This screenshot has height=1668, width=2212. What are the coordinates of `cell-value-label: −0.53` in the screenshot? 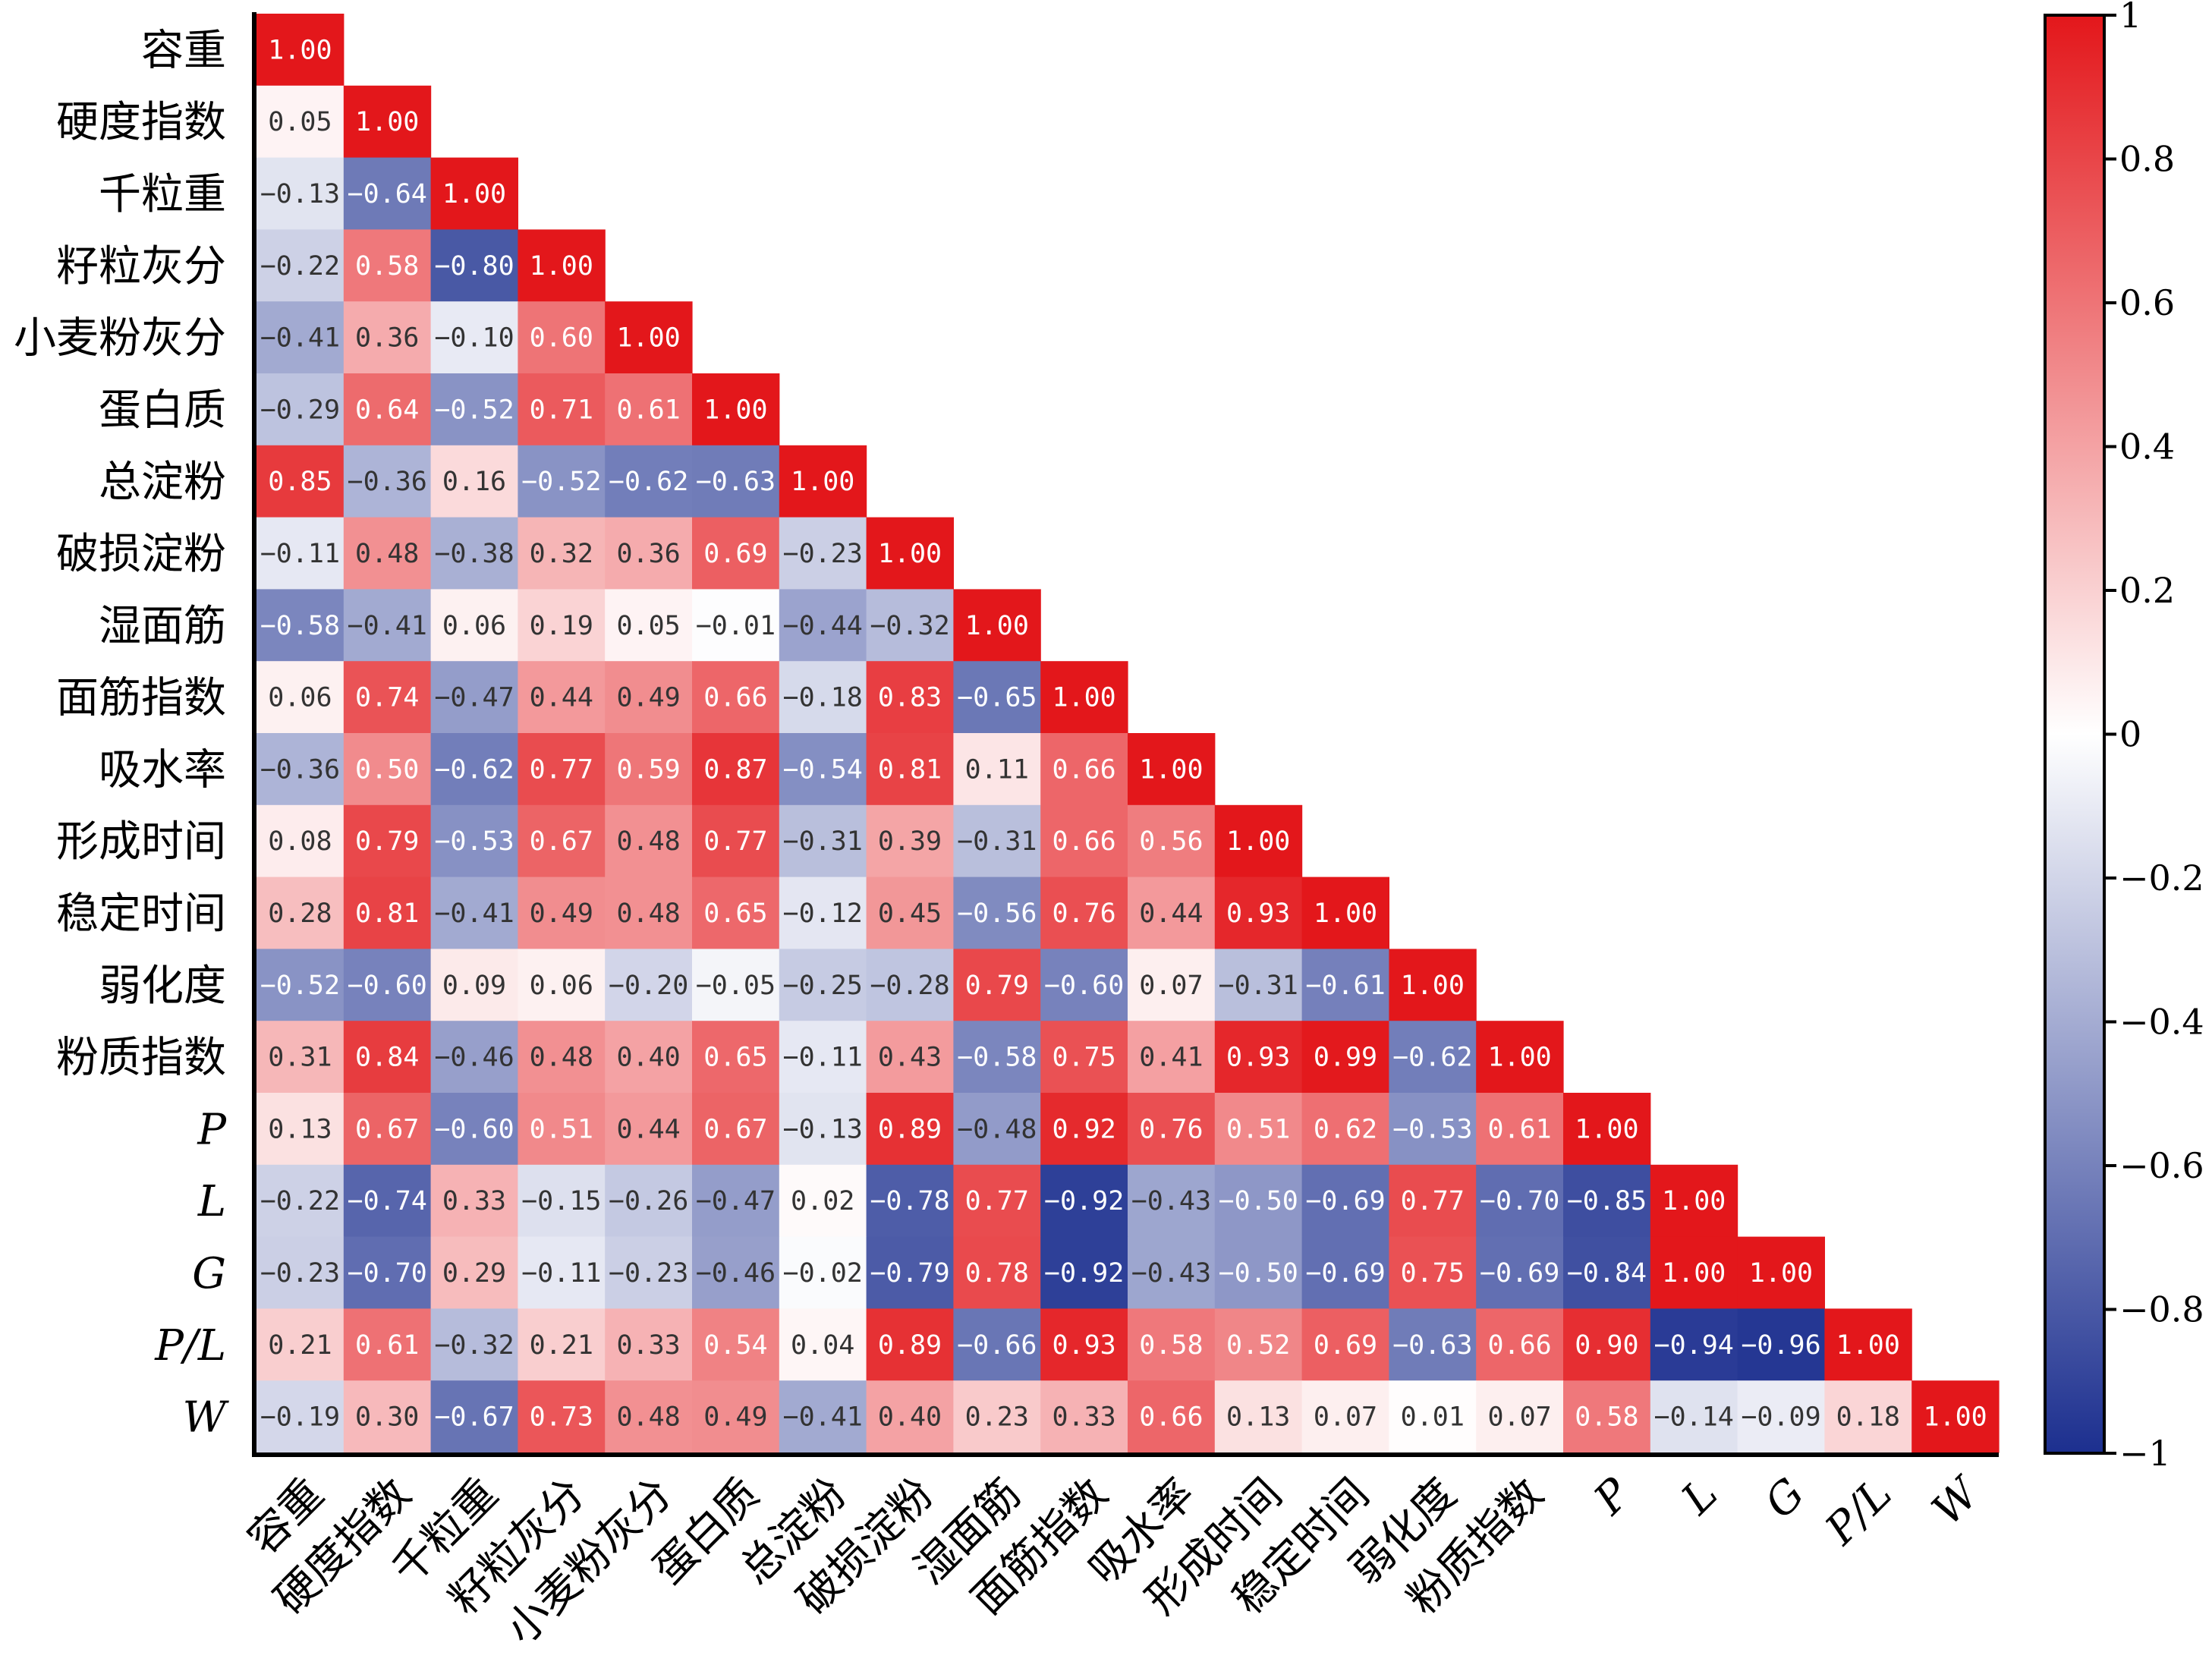 It's located at (474, 841).